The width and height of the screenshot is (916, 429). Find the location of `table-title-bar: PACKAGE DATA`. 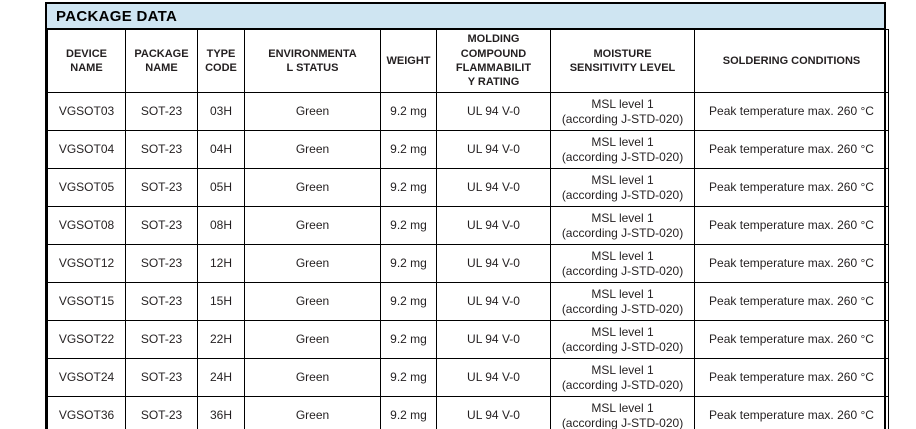

table-title-bar: PACKAGE DATA is located at coordinates (465, 16).